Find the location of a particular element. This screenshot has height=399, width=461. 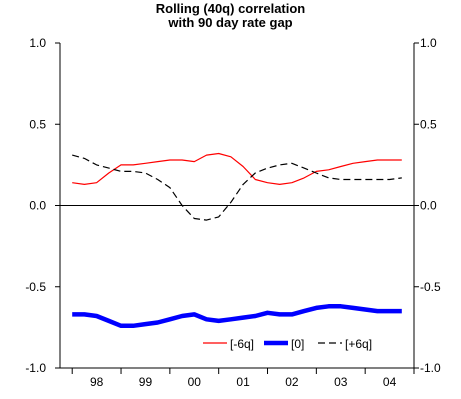

y-tick-label-left: -0.5 is located at coordinates (35, 287).